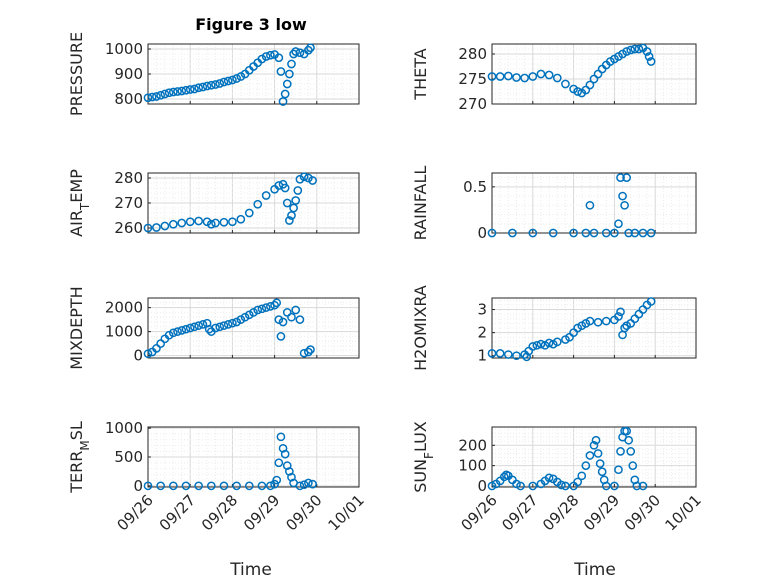  Describe the element at coordinates (560, 512) in the screenshot. I see `x-tick-label: 09/28` at that location.